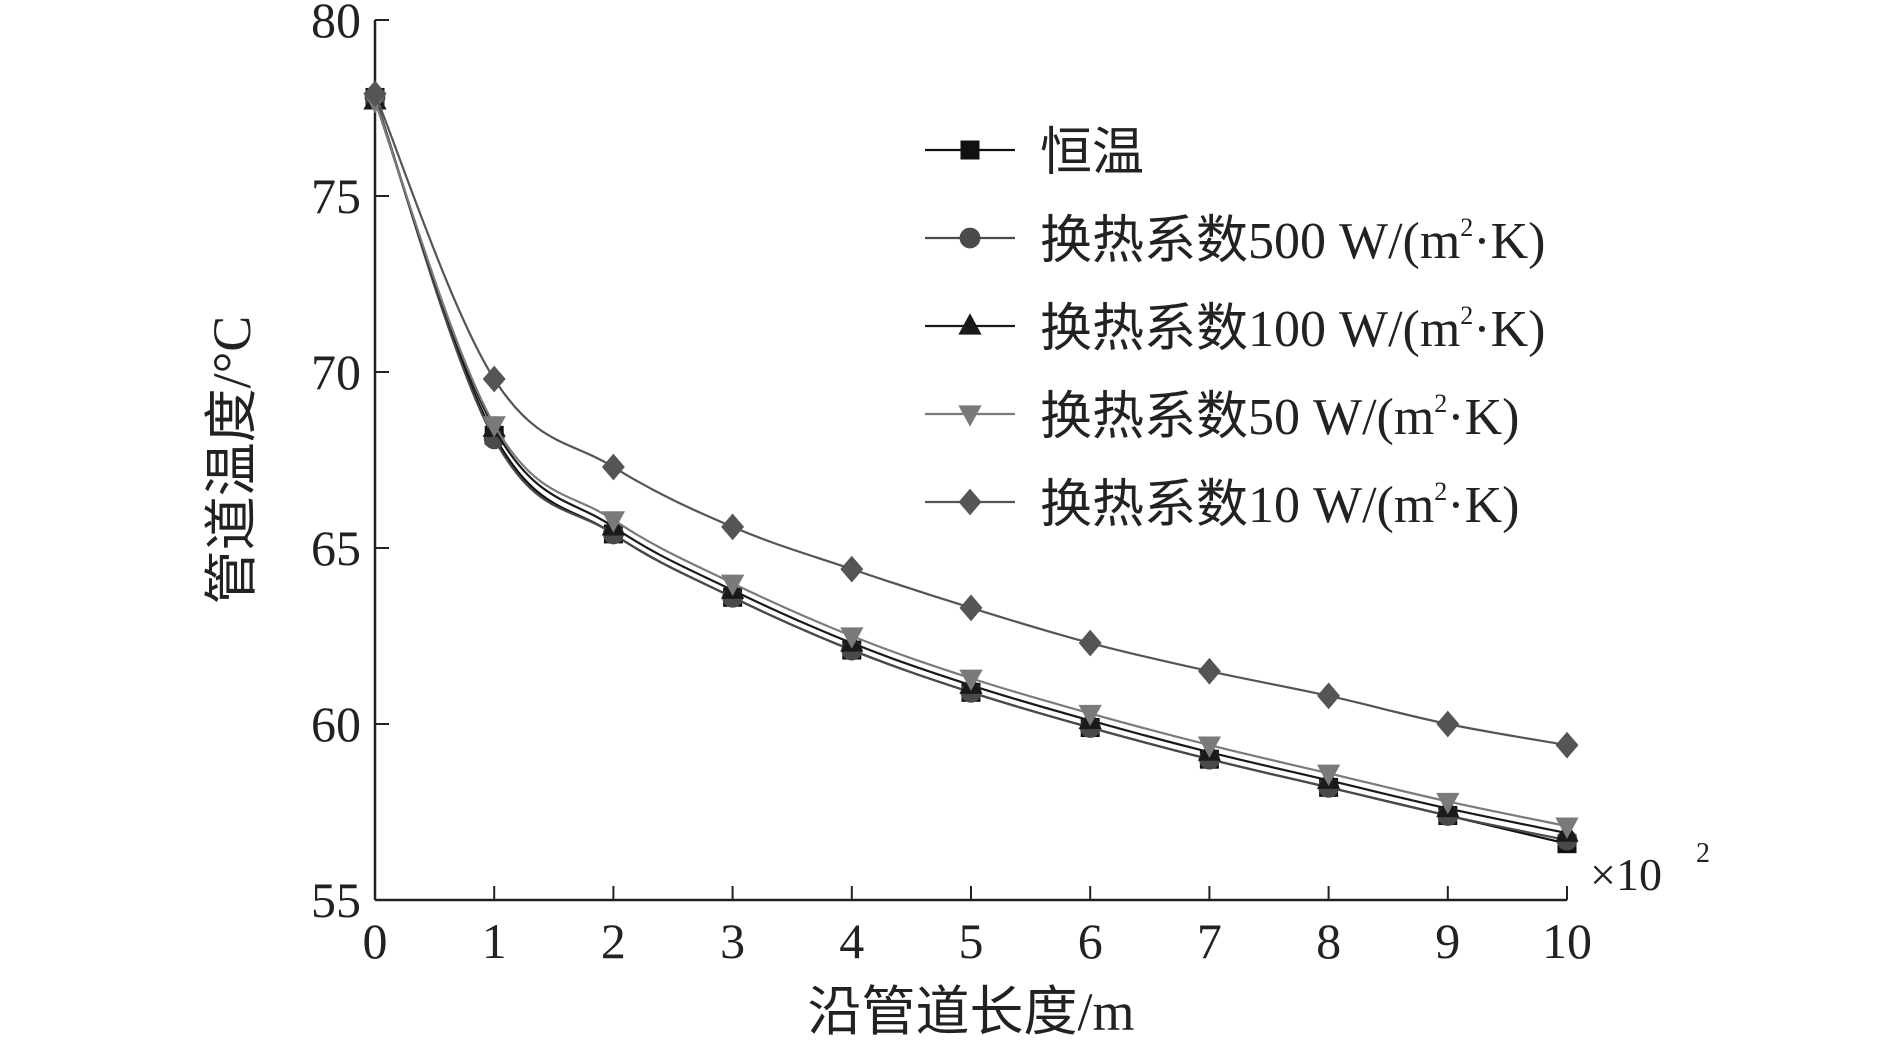 This screenshot has height=1040, width=1889. What do you see at coordinates (232, 460) in the screenshot?
I see `y-axis-label: 管道温度/°C` at bounding box center [232, 460].